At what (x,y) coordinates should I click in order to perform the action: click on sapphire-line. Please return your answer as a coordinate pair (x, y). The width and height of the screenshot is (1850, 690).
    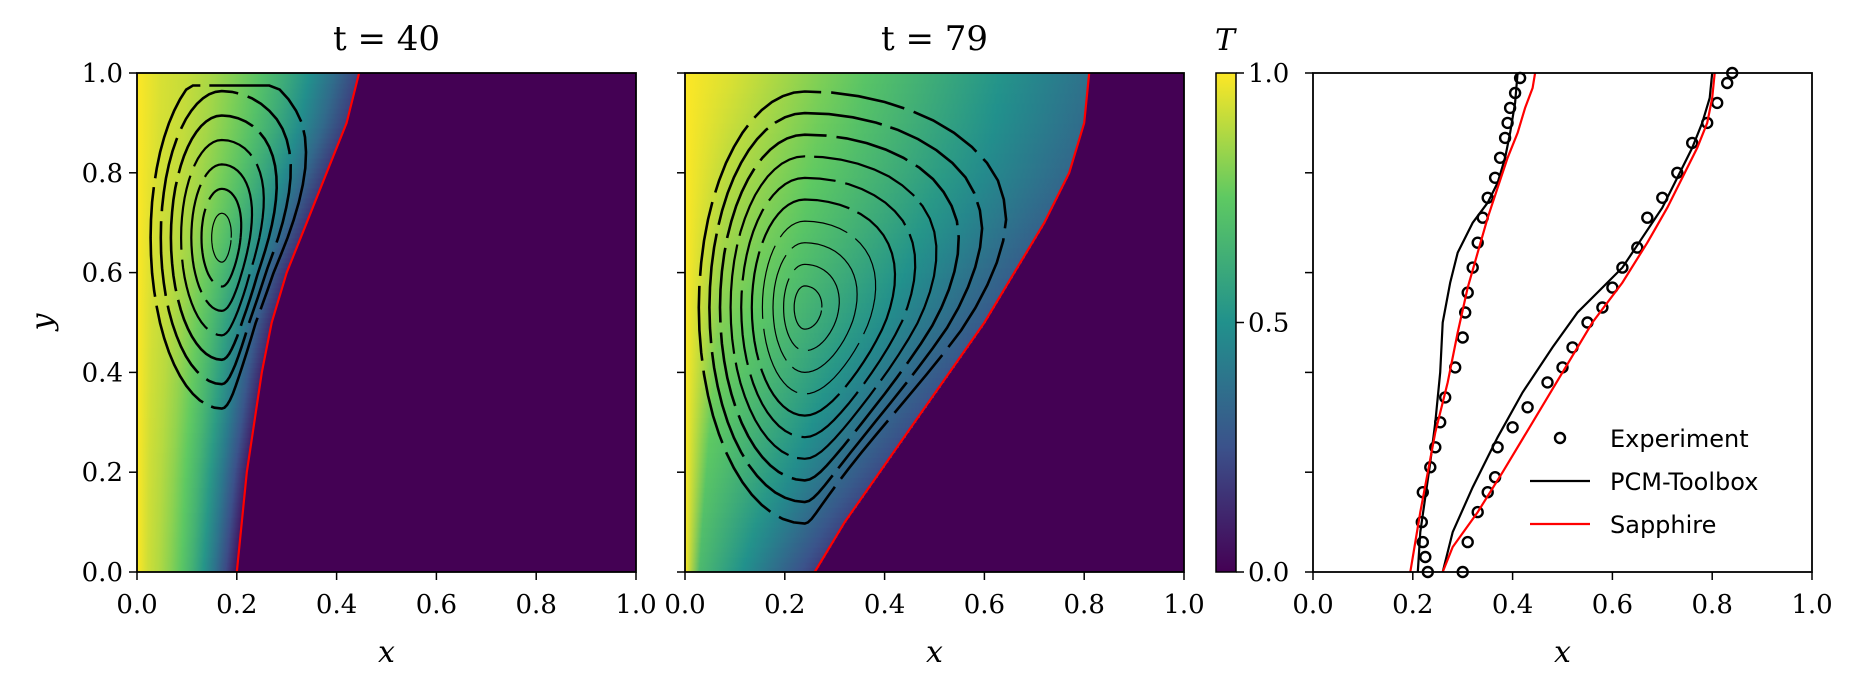
    Looking at the image, I should click on (1473, 322).